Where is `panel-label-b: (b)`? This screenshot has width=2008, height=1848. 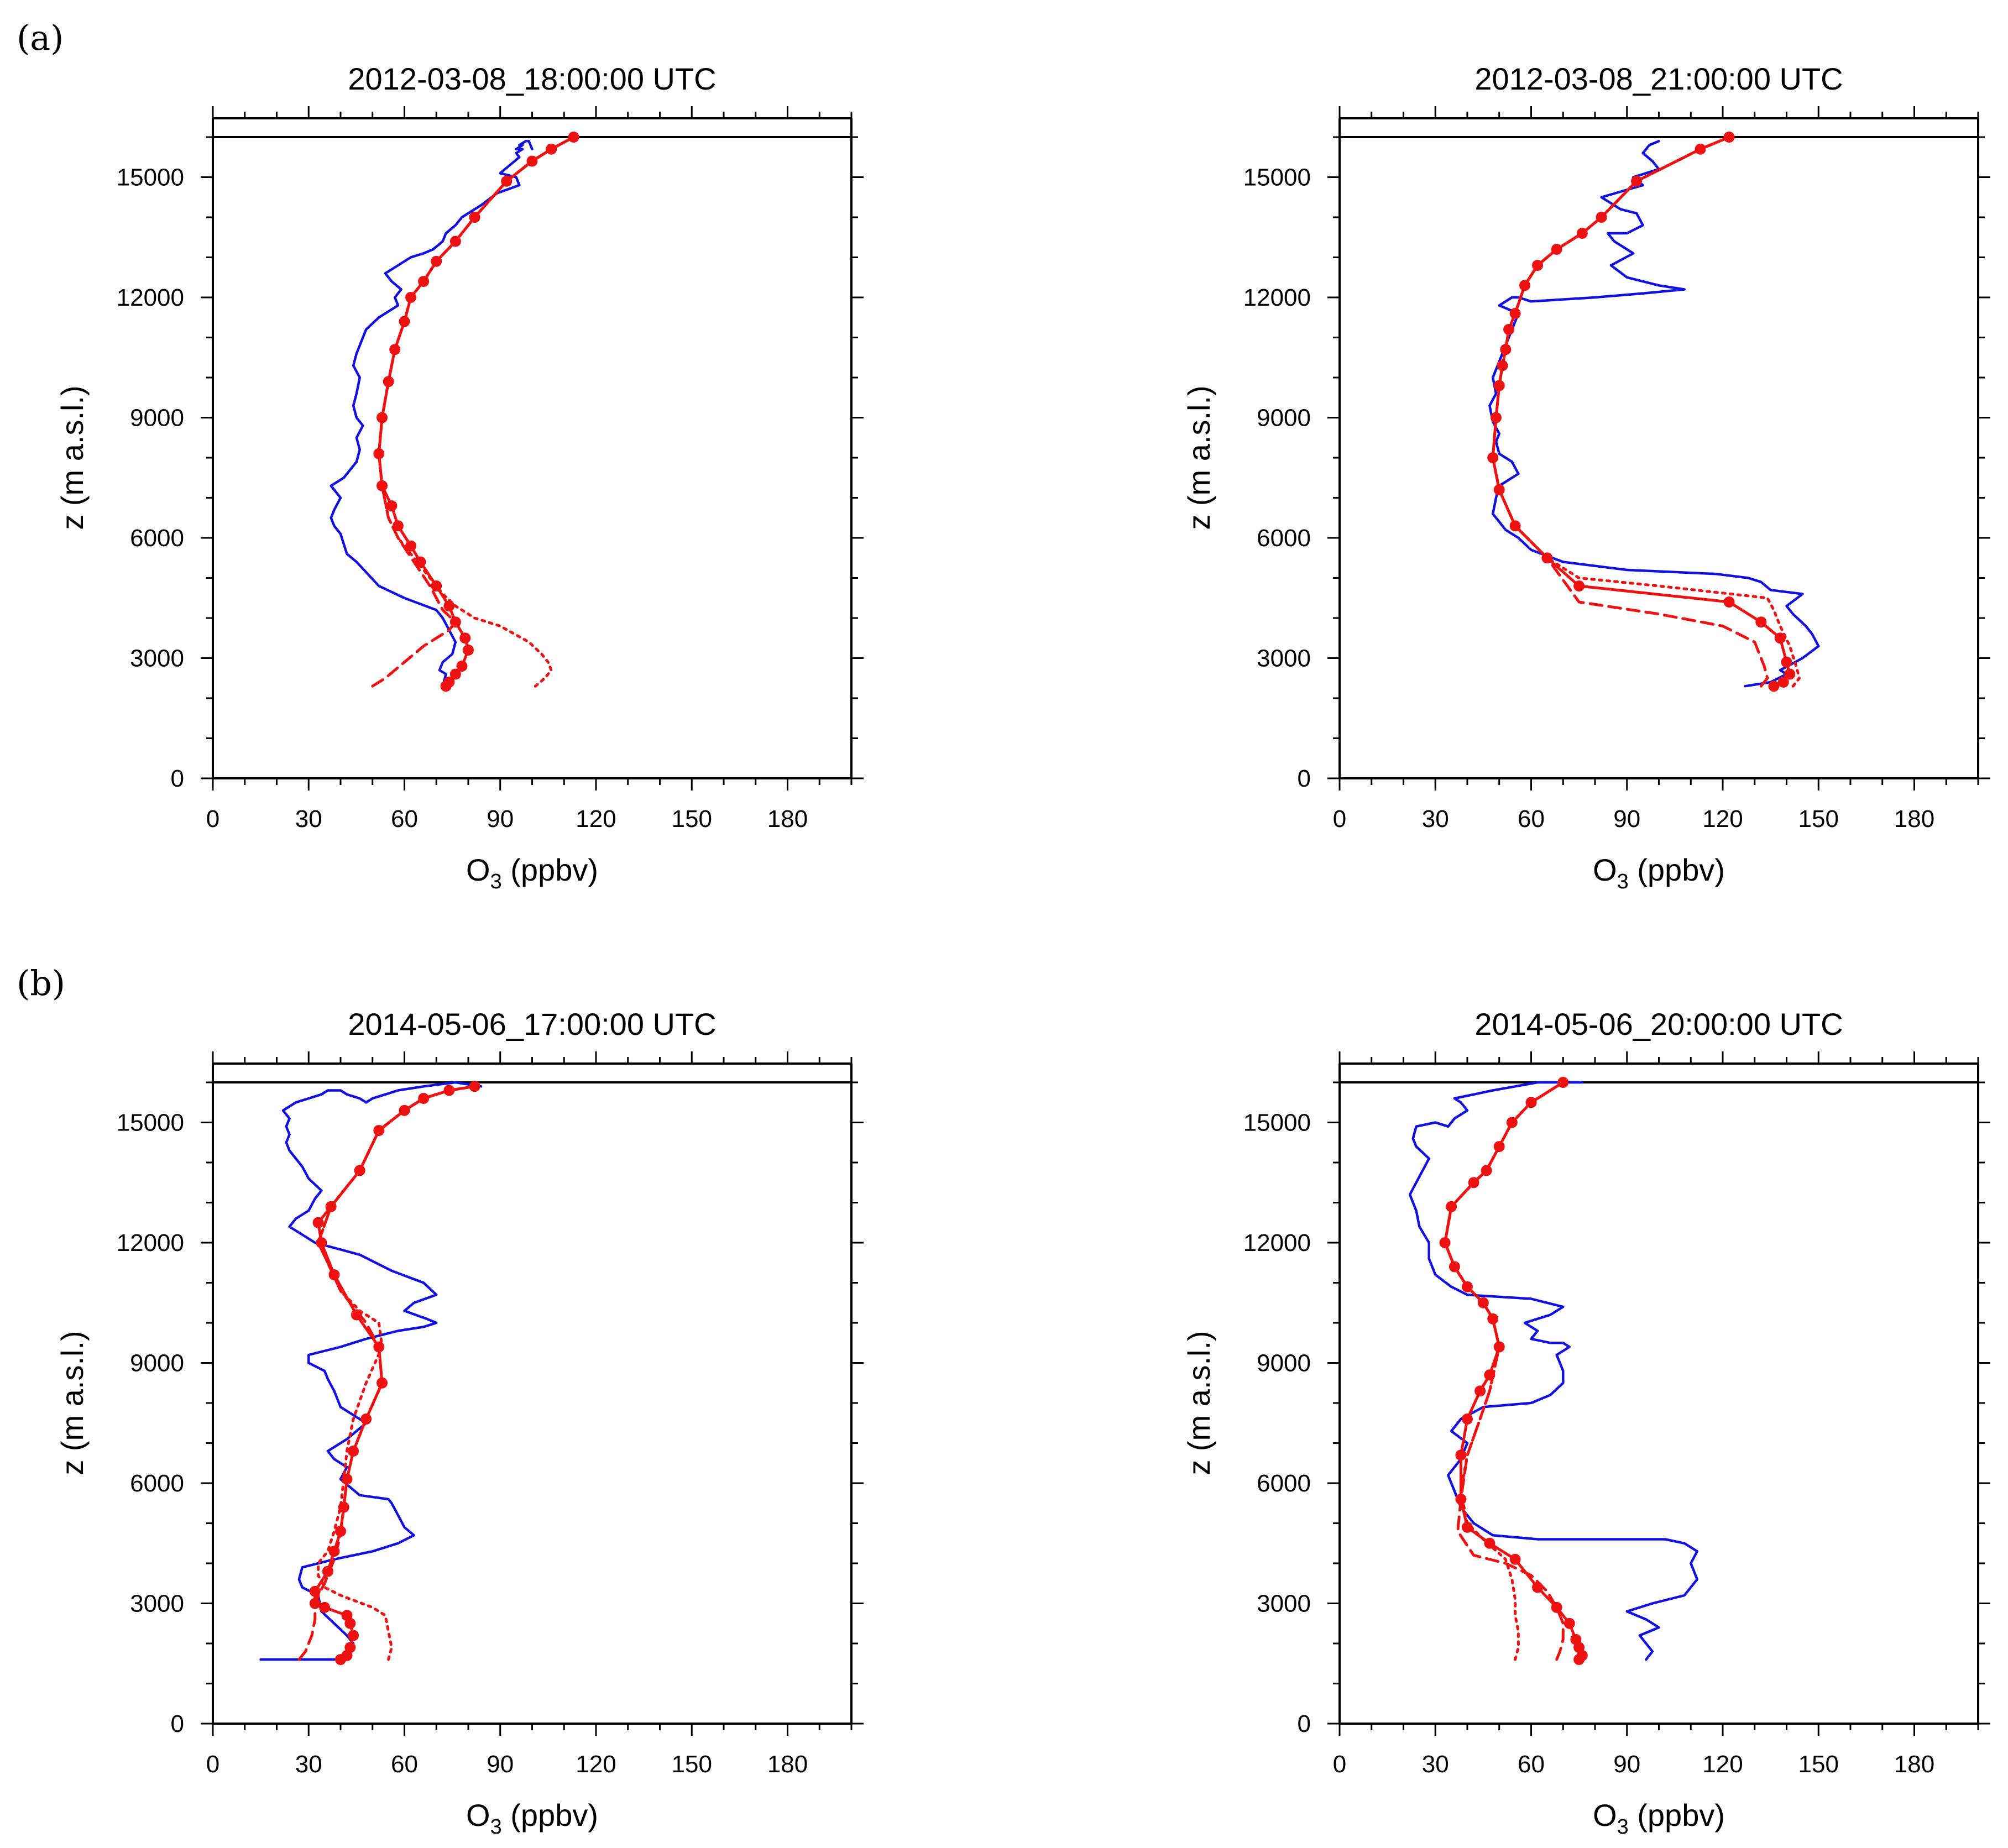 panel-label-b: (b) is located at coordinates (41, 983).